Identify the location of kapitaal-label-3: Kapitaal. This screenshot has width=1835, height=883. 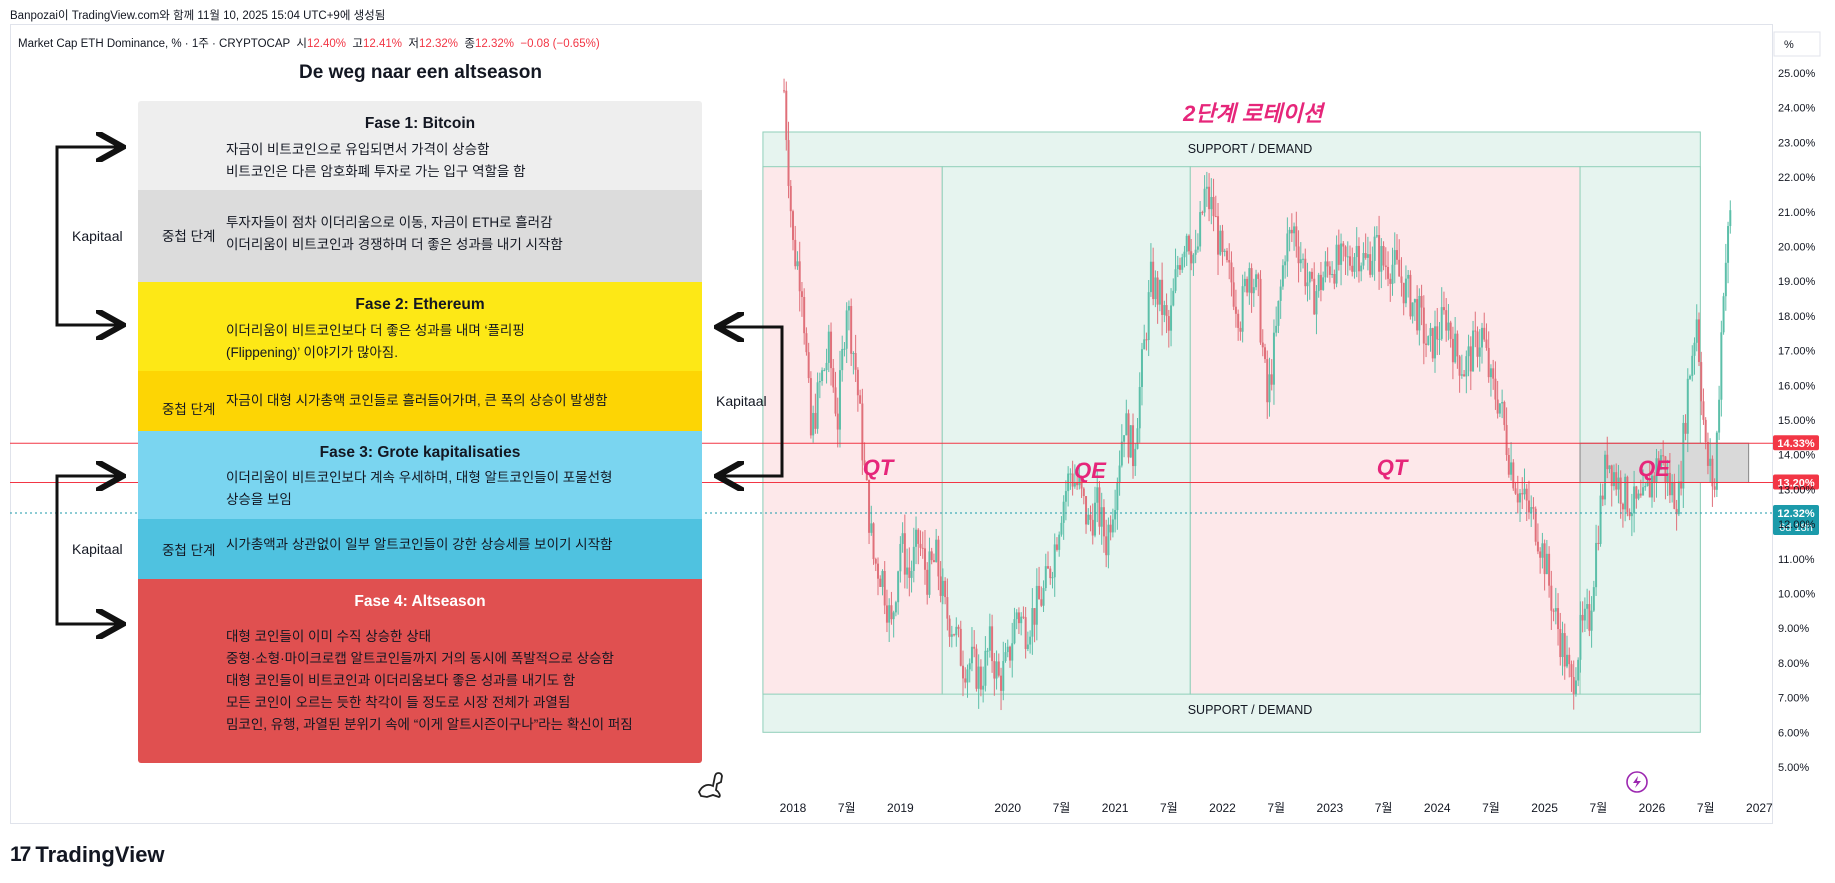
(741, 401).